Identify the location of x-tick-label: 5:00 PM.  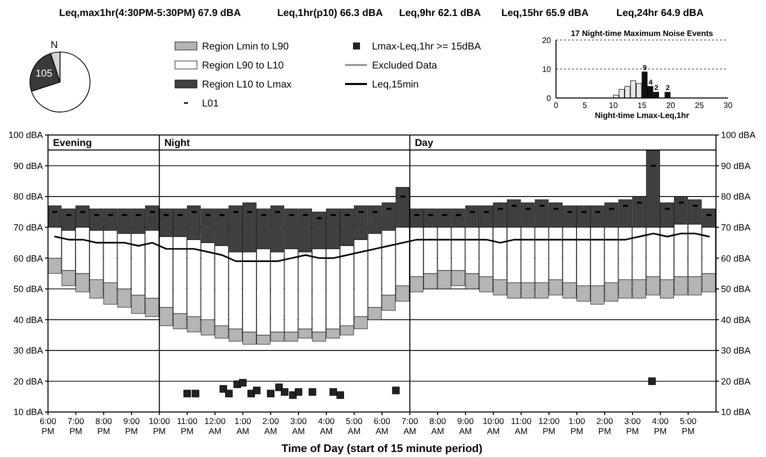
(688, 426).